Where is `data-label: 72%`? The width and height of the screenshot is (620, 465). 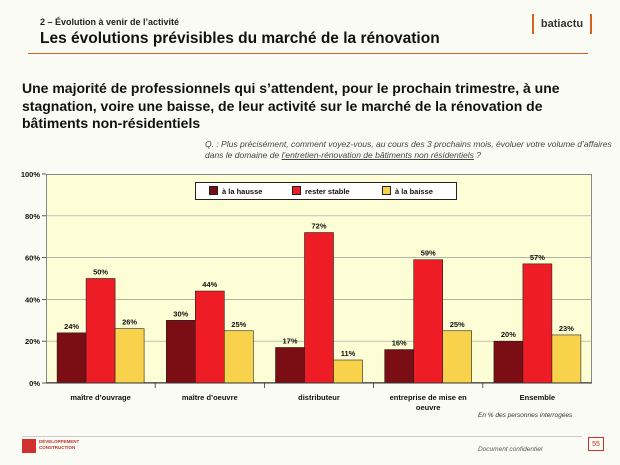
data-label: 72% is located at coordinates (318, 226).